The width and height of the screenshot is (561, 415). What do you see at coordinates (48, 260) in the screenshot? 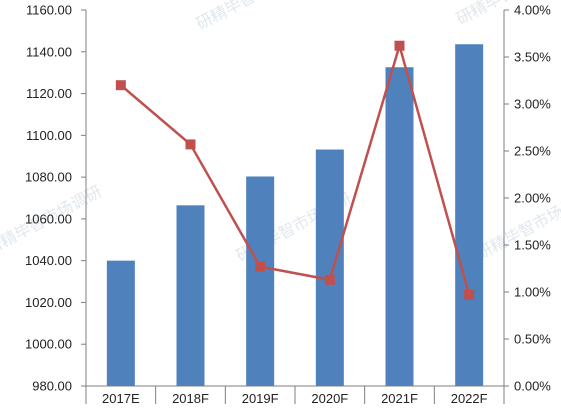
I see `left-tick-label: 1040.00` at bounding box center [48, 260].